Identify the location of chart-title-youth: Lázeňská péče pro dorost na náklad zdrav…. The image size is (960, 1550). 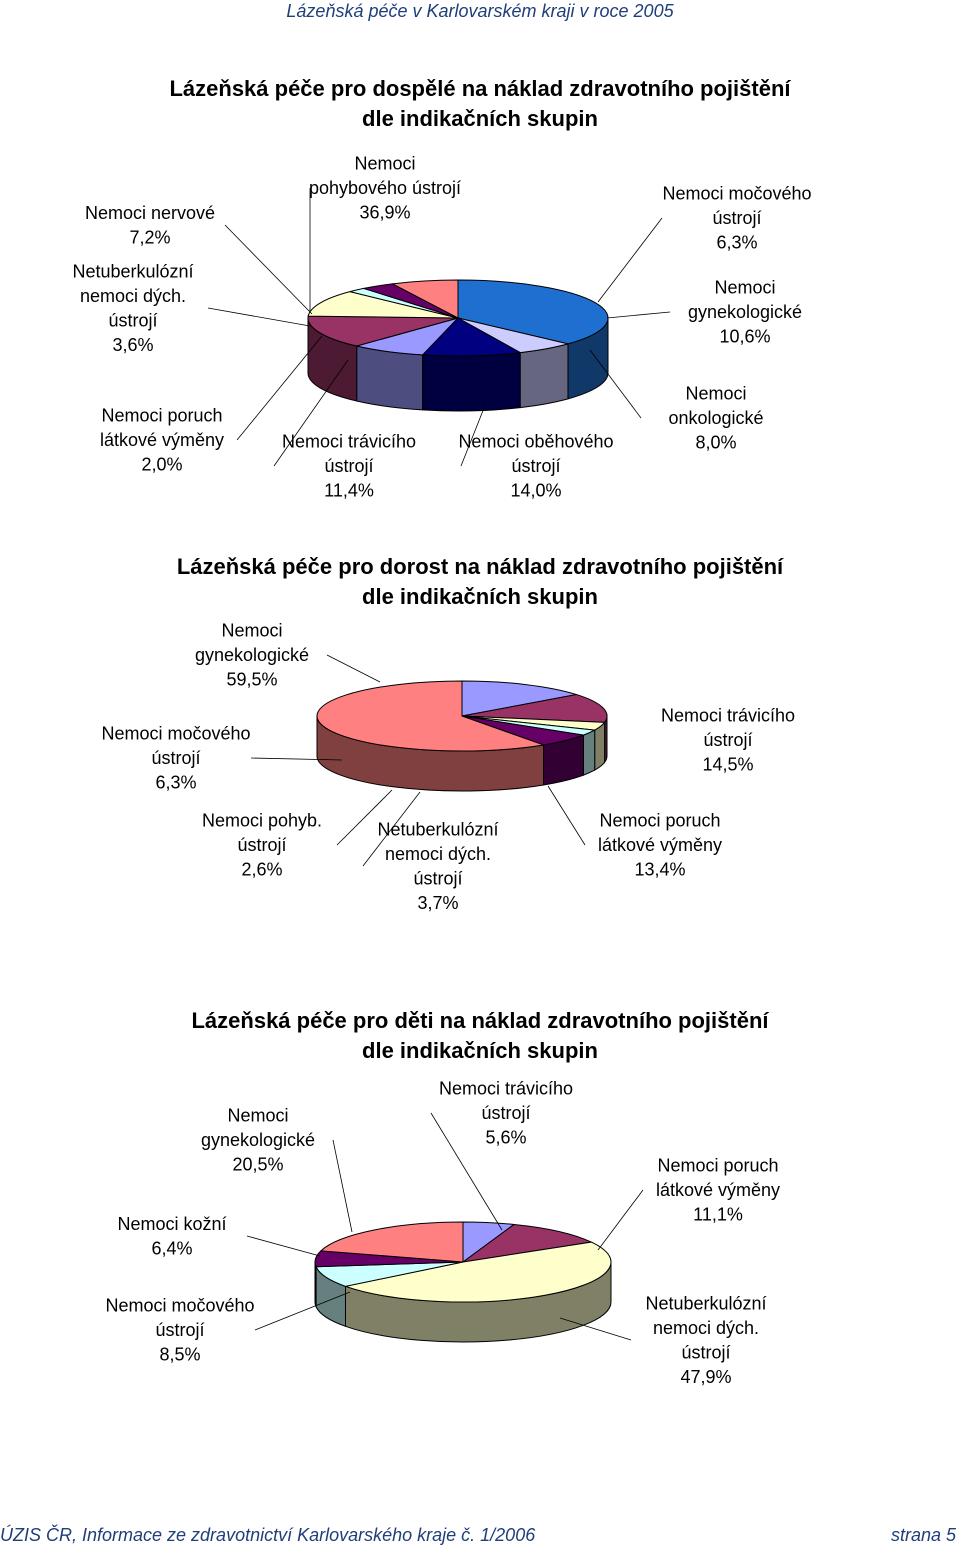
(480, 582).